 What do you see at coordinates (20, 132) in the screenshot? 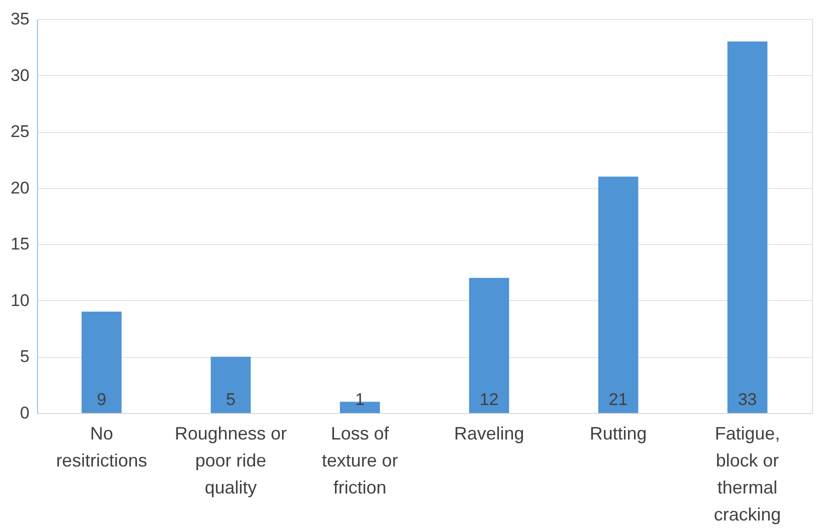
I see `y-tick-label: 25` at bounding box center [20, 132].